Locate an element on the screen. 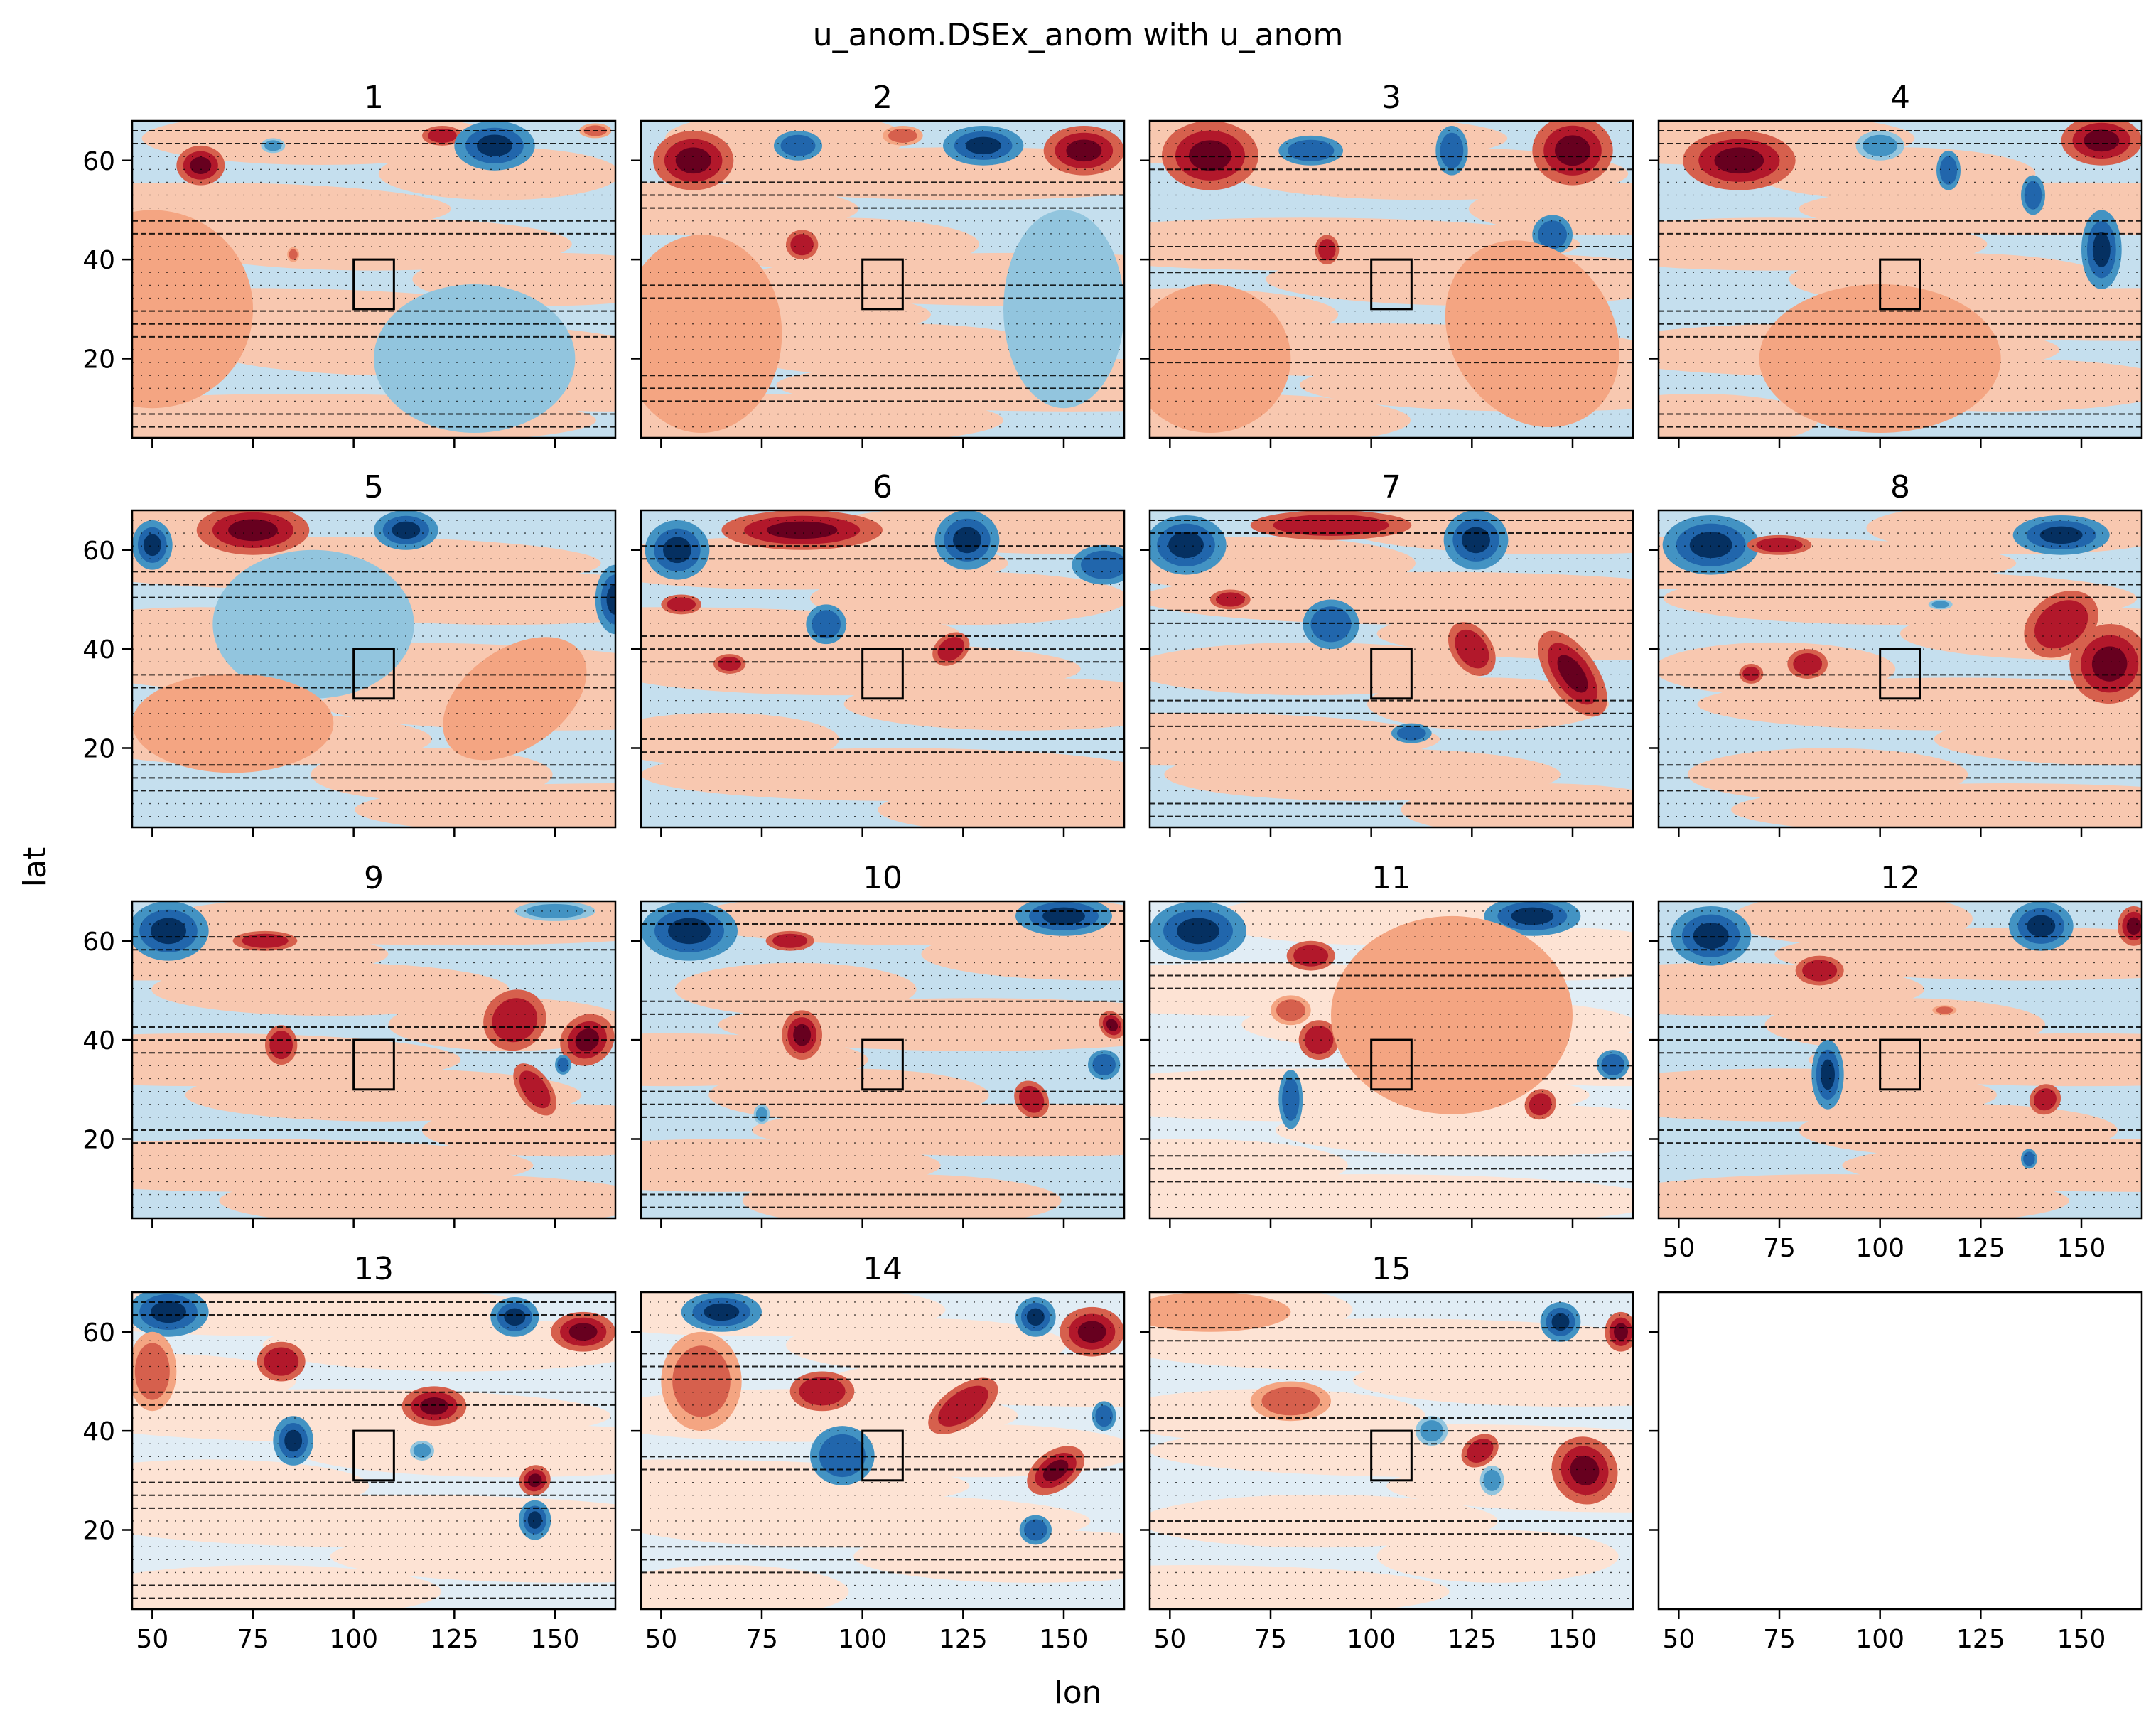  y-tick-label: 40 is located at coordinates (99, 260).